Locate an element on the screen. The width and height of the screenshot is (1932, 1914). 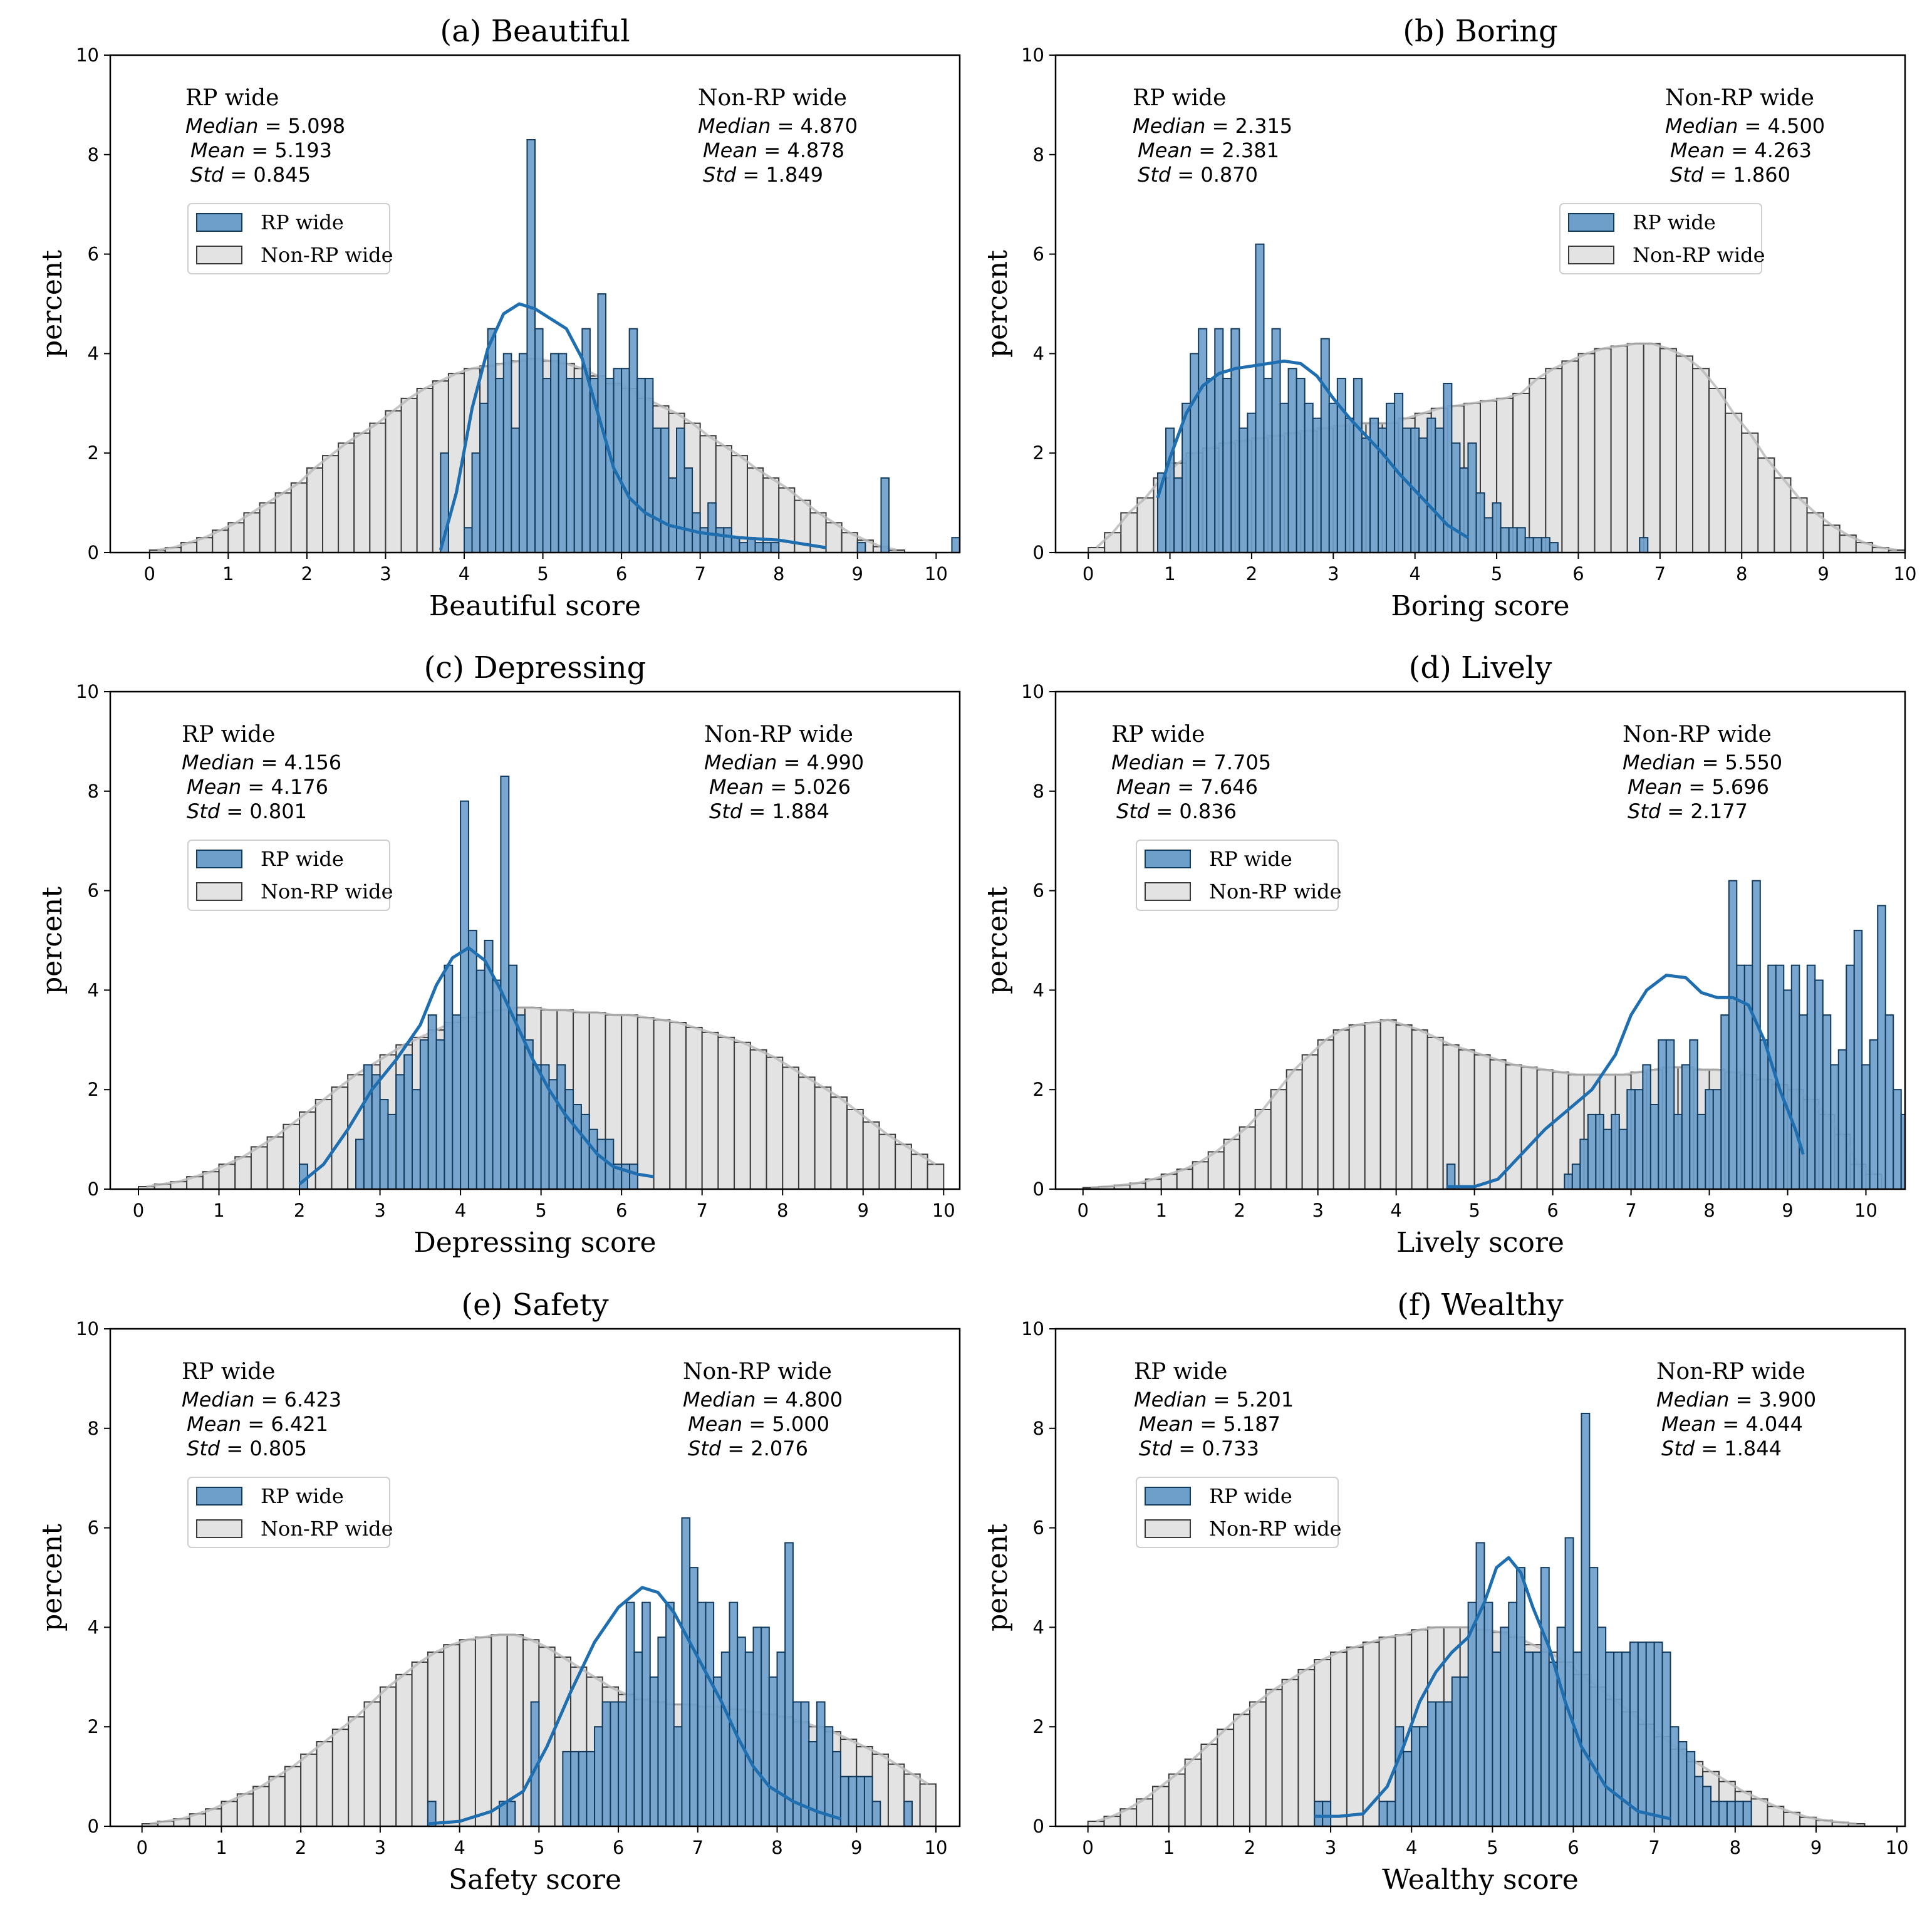
stat-name: Mean is located at coordinates (737, 787).